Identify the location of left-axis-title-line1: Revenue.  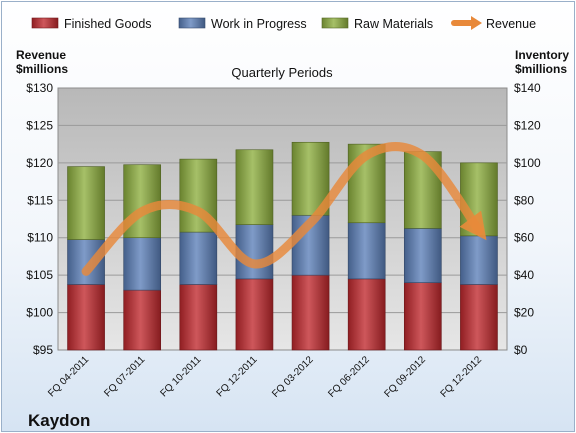
(41, 55).